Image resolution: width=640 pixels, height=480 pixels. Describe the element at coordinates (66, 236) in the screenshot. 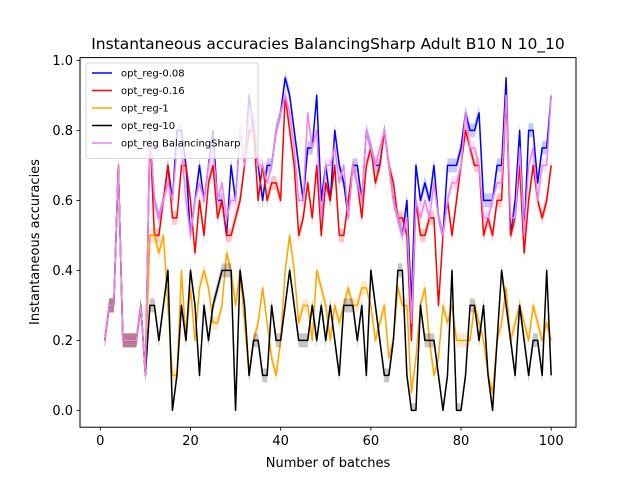

I see `y-axis: 0.0 0.2 0.4 0.6 0.8 1.0` at that location.